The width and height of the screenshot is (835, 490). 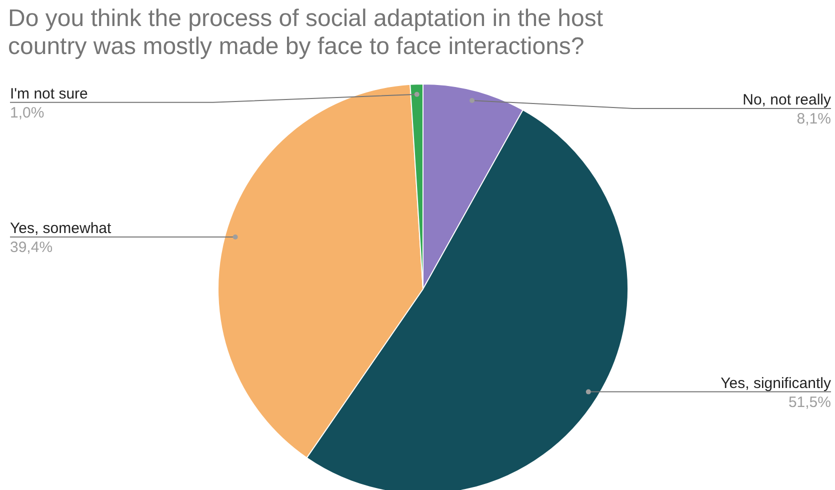 What do you see at coordinates (49, 93) in the screenshot?
I see `slice-label: I'm not sure` at bounding box center [49, 93].